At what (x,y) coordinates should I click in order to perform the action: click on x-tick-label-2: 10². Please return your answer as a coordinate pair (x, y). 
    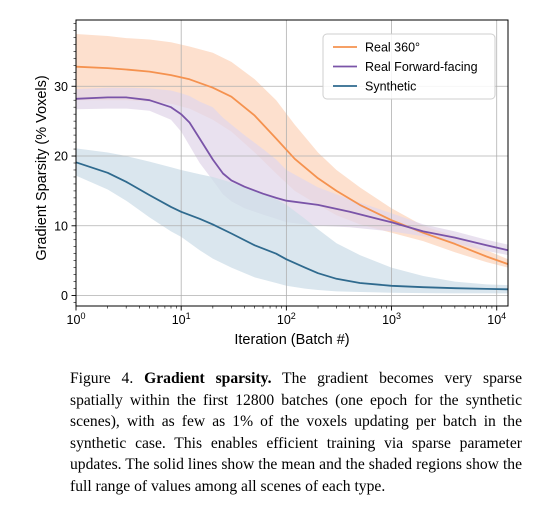
    Looking at the image, I should click on (286, 319).